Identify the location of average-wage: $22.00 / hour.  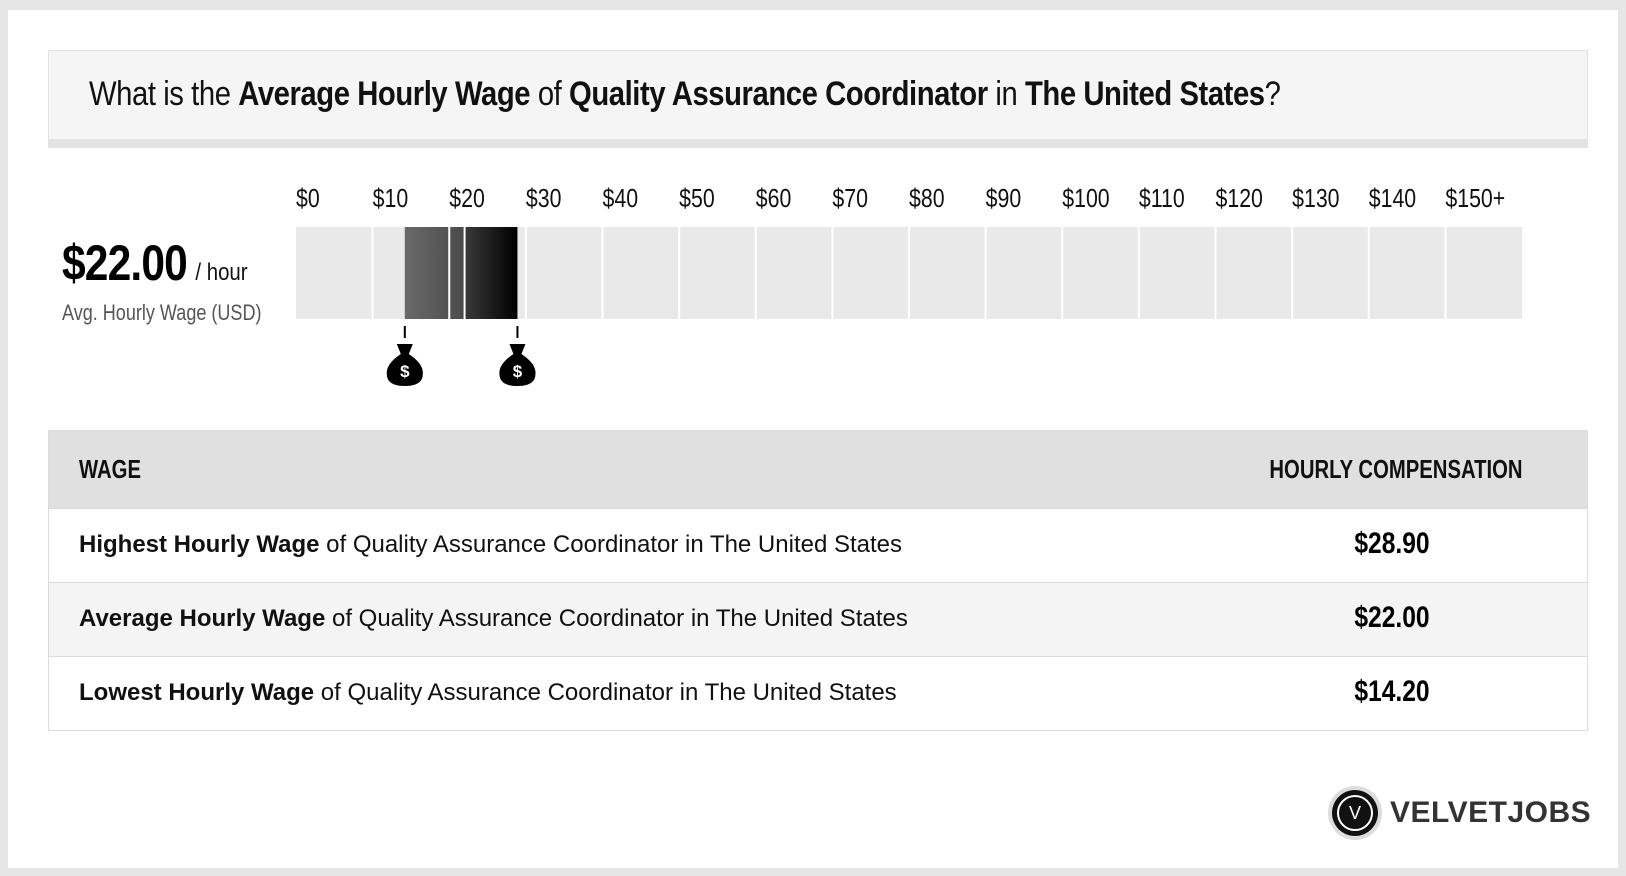
(155, 263).